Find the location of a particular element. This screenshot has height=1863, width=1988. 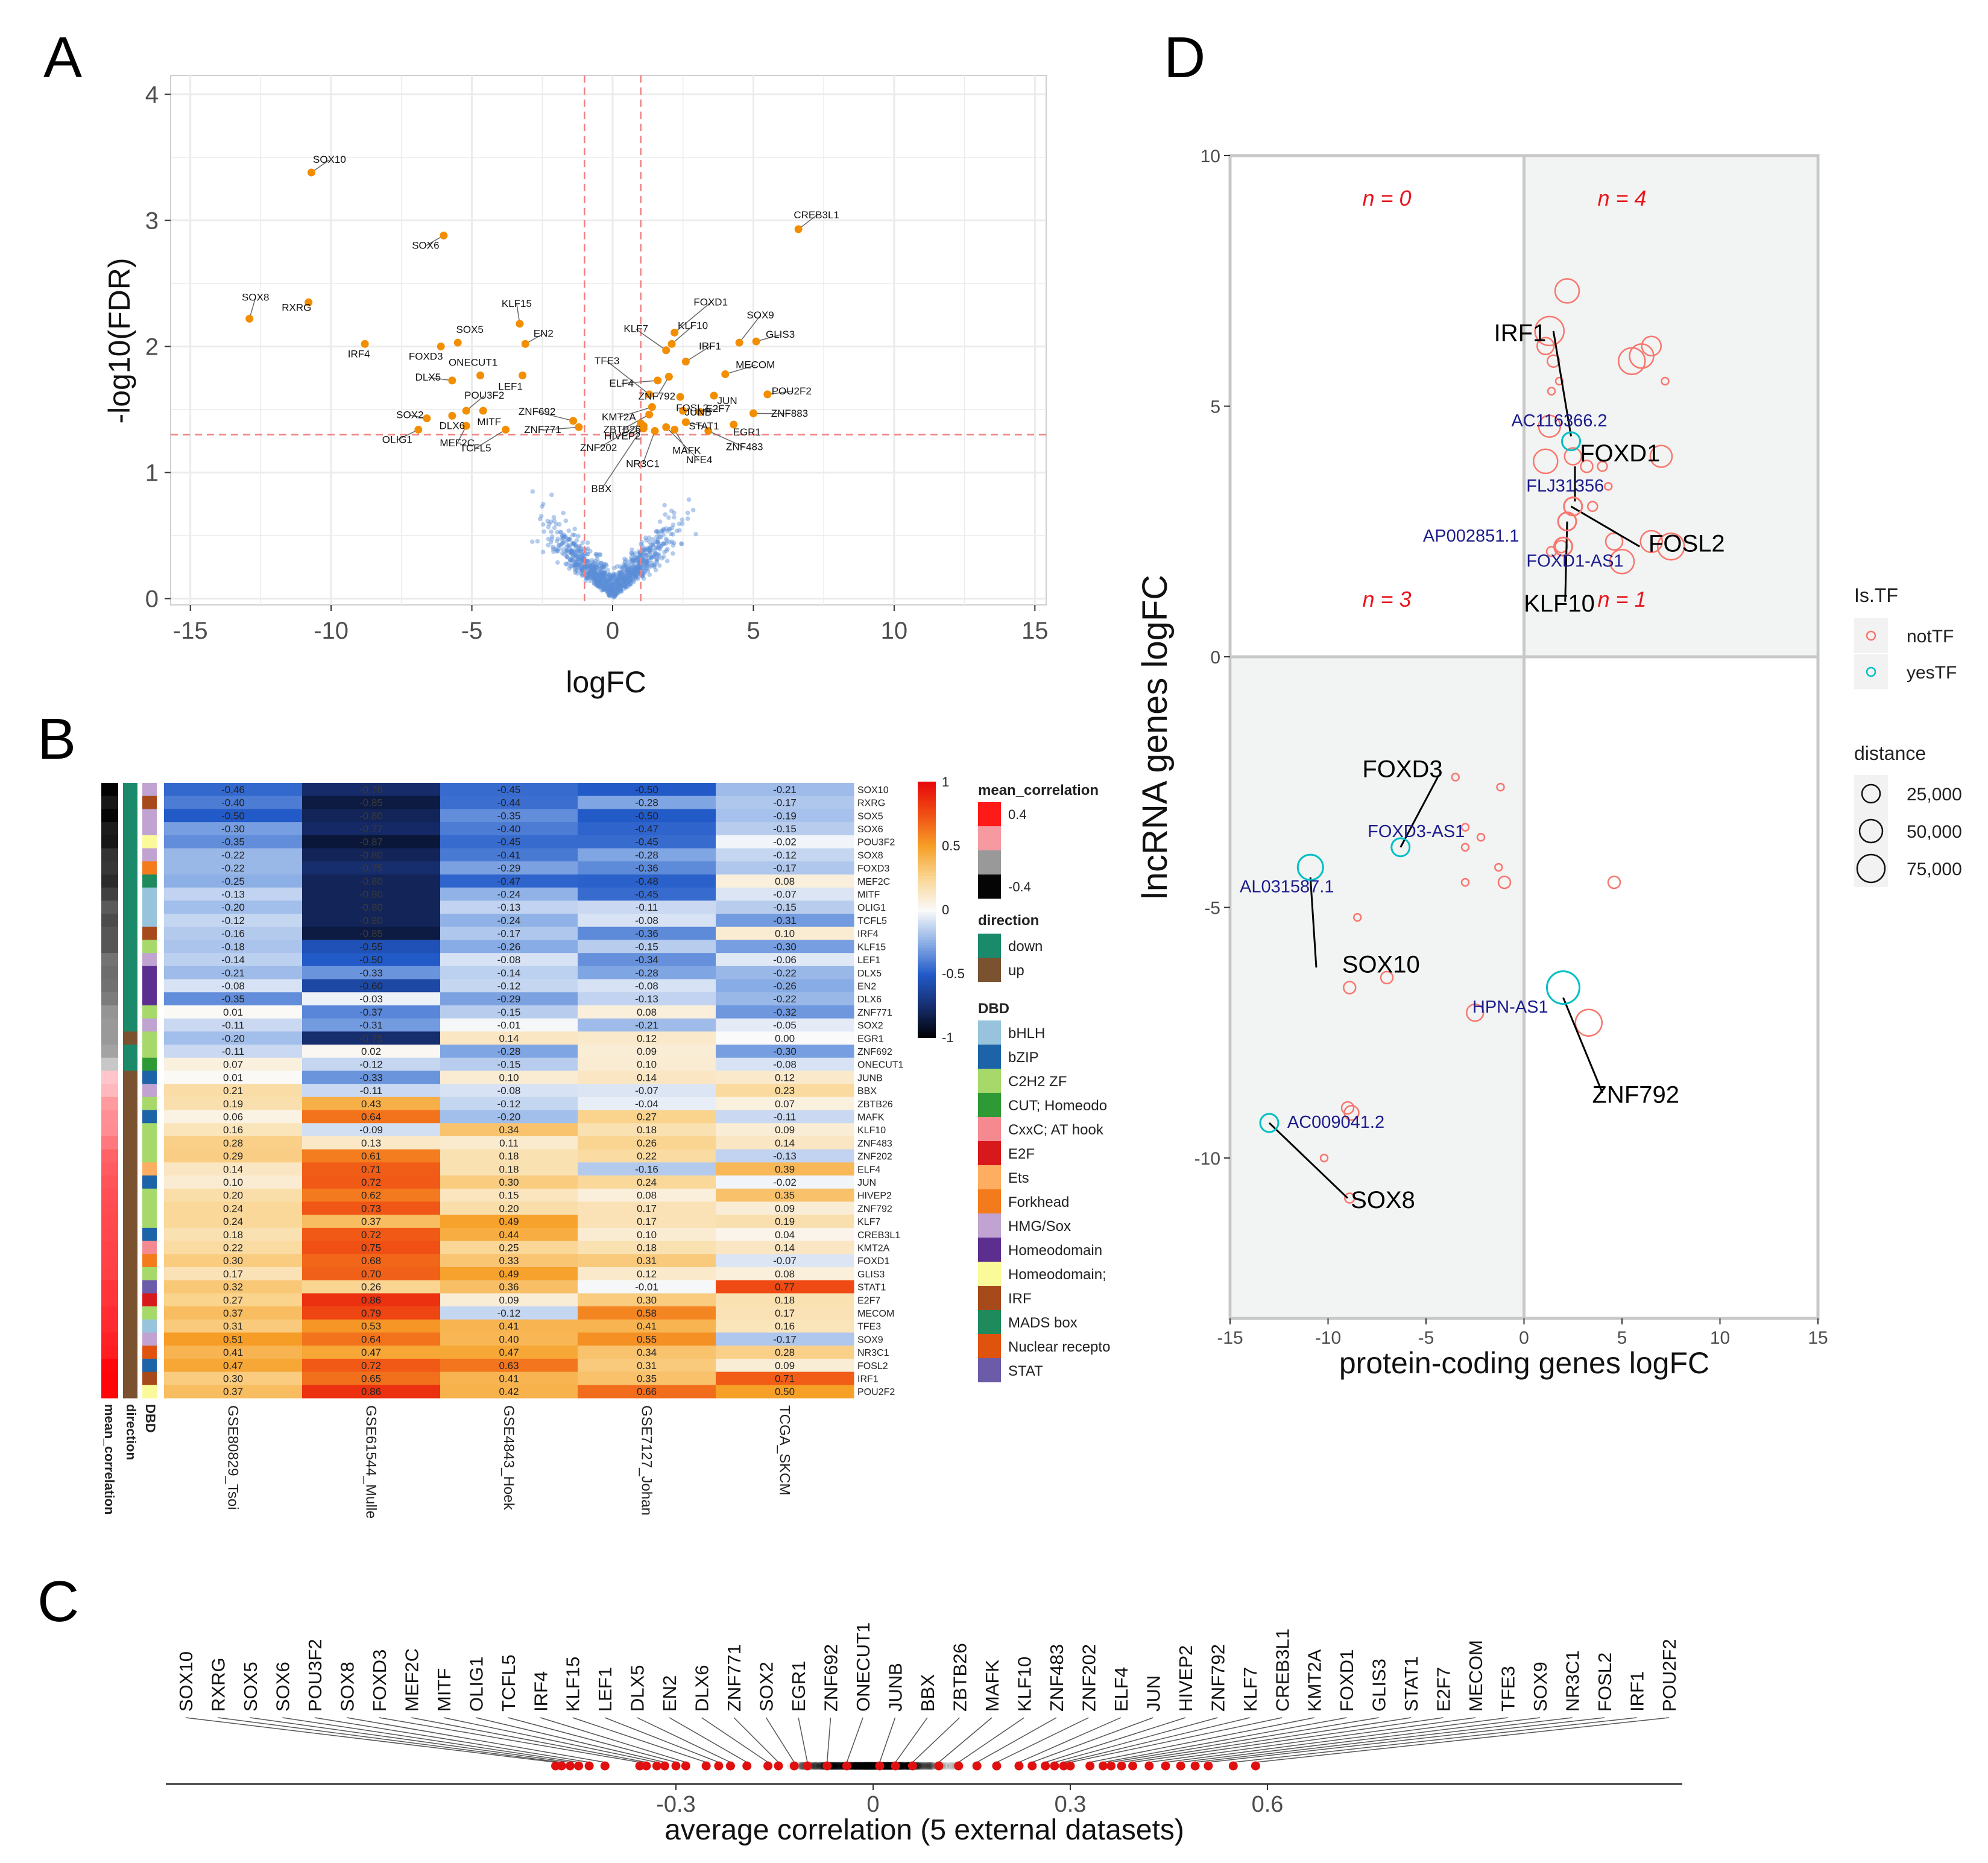

volcano-tf-label: NR3C1 is located at coordinates (643, 464).